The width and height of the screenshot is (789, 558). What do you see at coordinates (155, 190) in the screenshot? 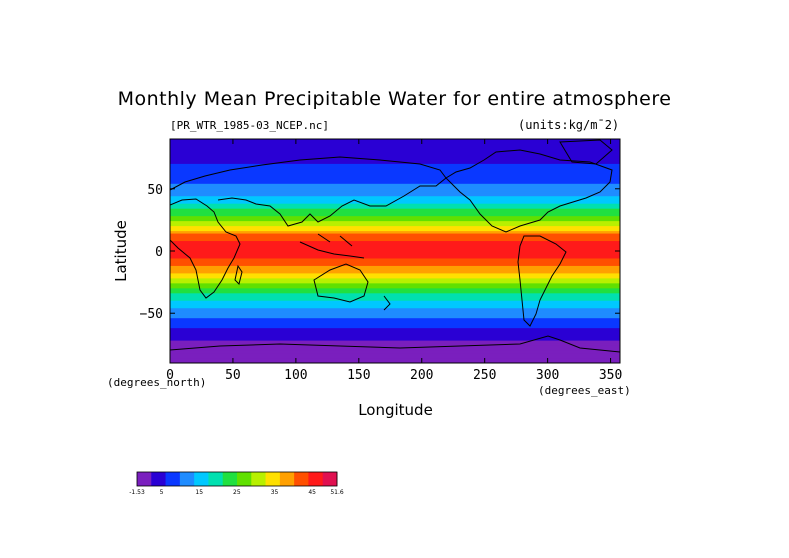
I see `y-tick-label: 50` at bounding box center [155, 190].